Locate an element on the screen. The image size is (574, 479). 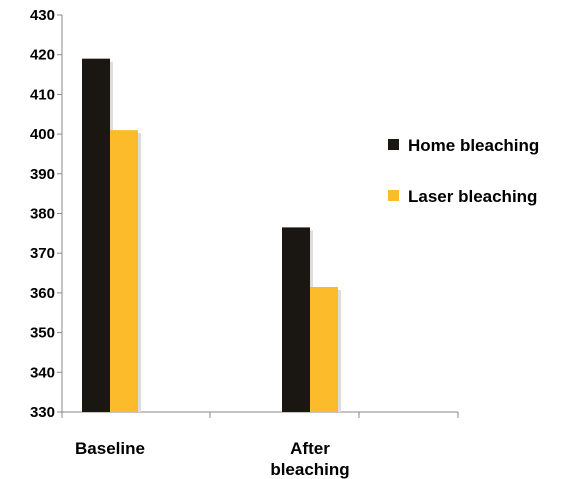
legend: Home bleaching Laser bleaching is located at coordinates (463, 171).